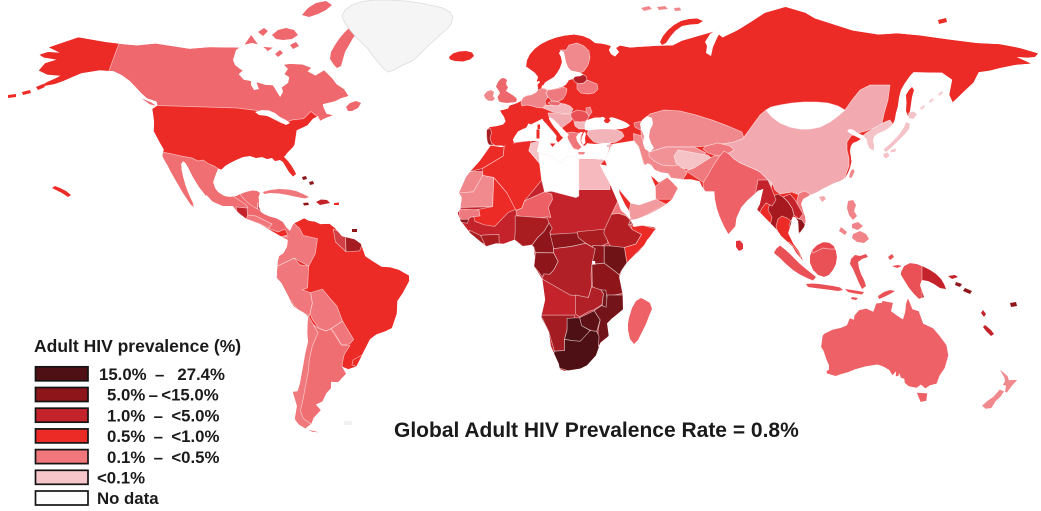 The width and height of the screenshot is (1041, 511). I want to click on svg-text: 15.0% – 27.4%, so click(162, 374).